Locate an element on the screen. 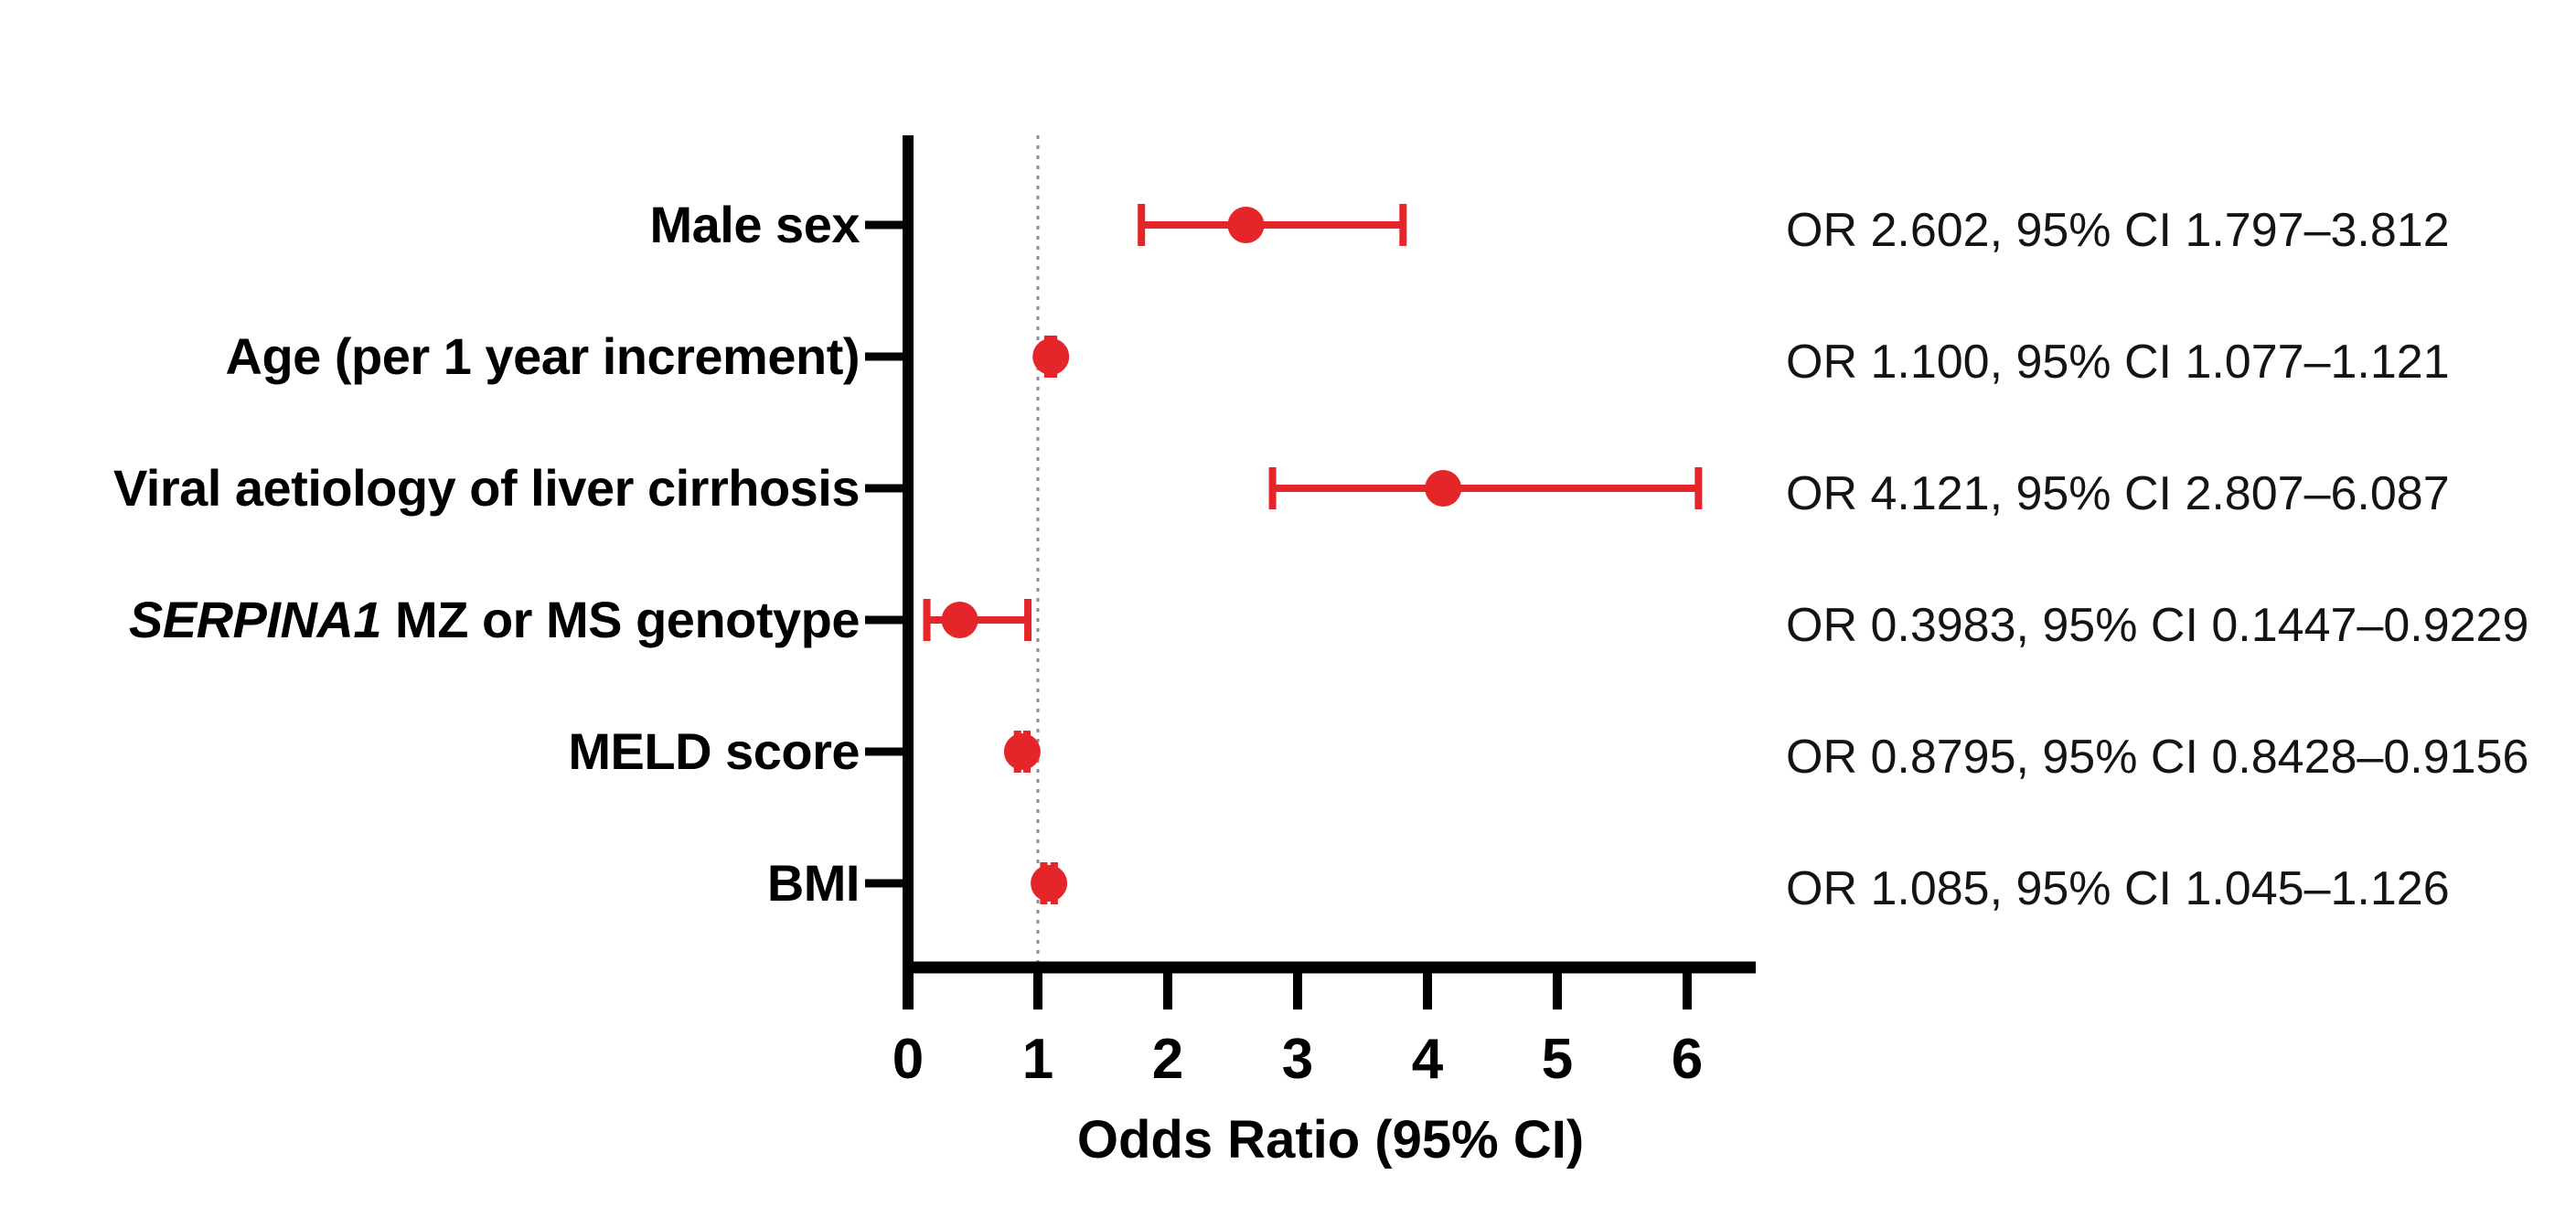  or-ci-annotation: OR 4.121, 95% CI 2.807–6.087 is located at coordinates (2118, 493).